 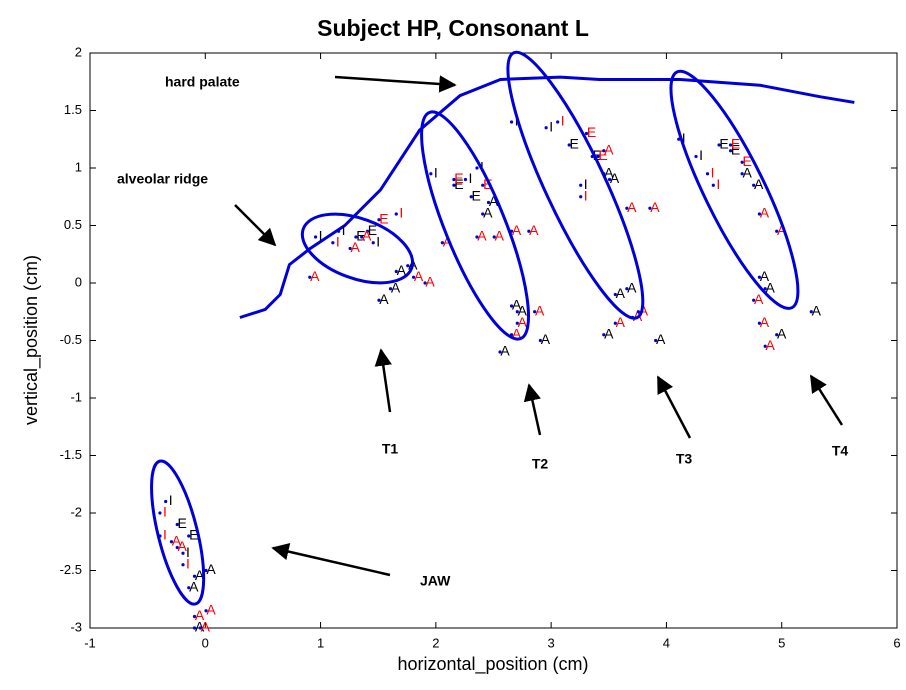 I want to click on y-tick-label: 0, so click(x=78, y=281).